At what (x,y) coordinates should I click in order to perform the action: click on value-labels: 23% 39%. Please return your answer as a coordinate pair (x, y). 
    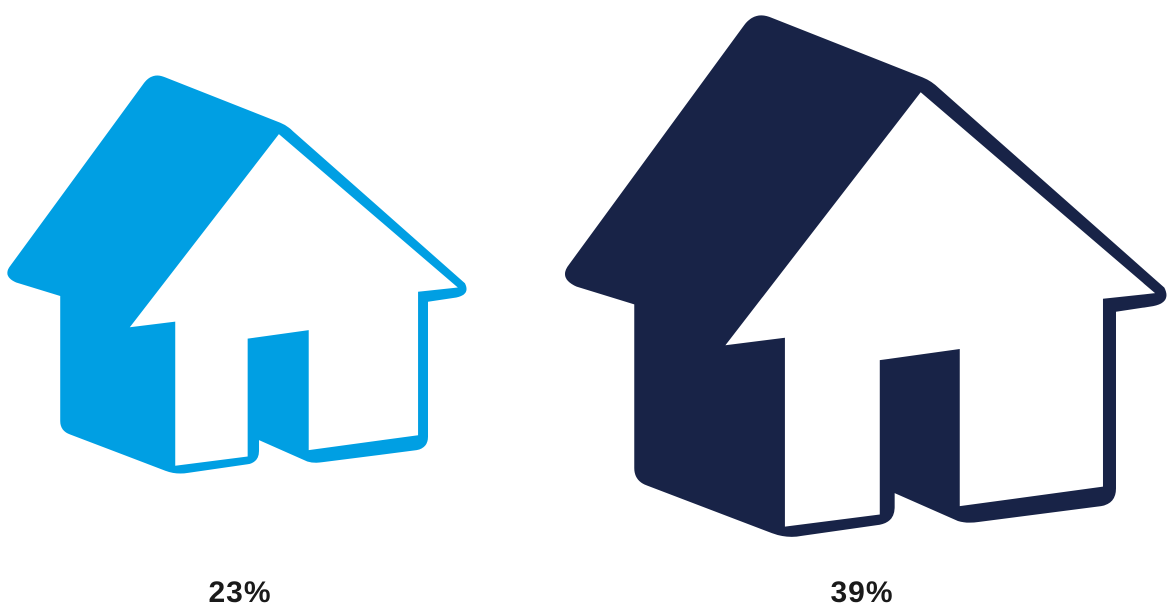
    Looking at the image, I should click on (550, 592).